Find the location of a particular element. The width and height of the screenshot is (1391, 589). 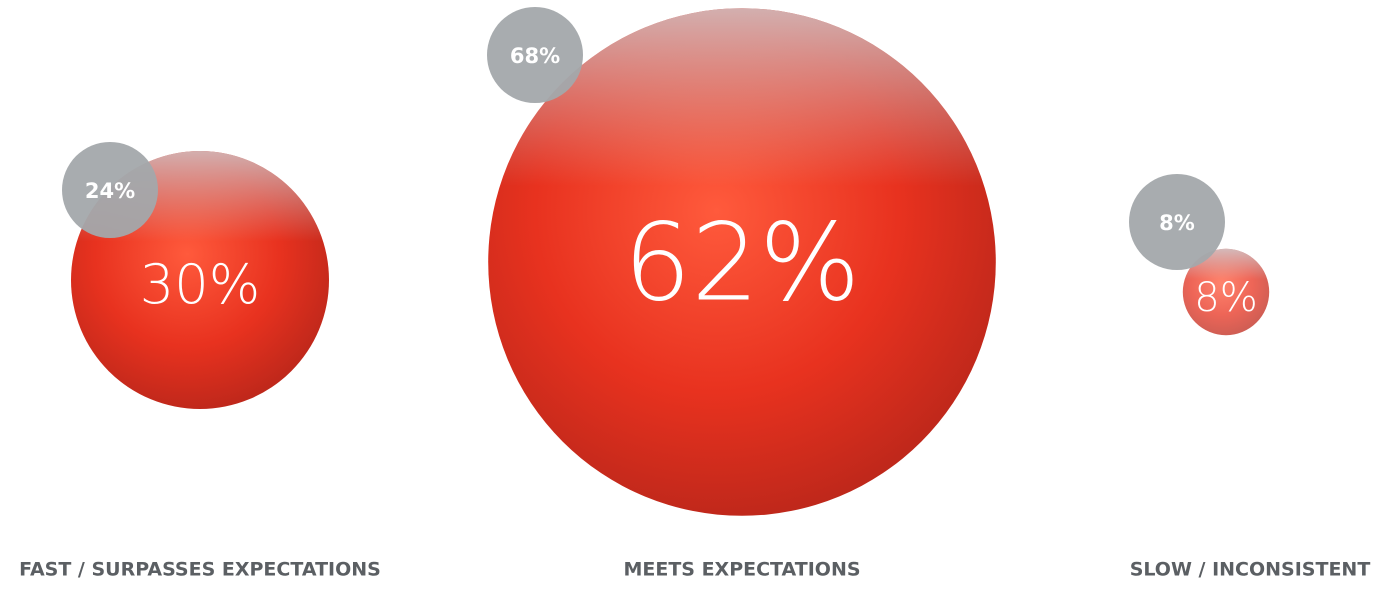

bubble-haze is located at coordinates (1226, 292).